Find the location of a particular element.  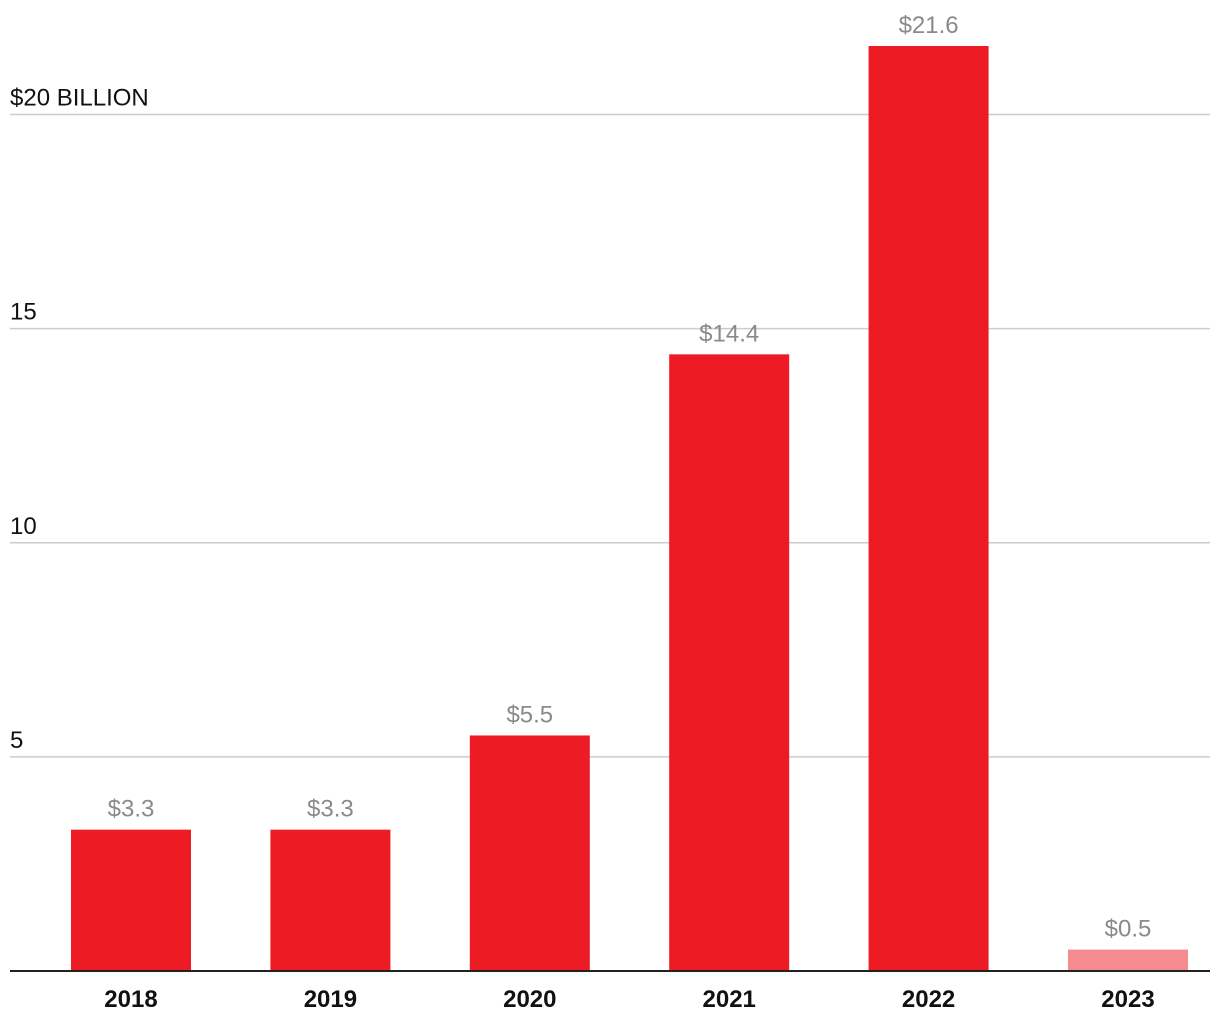

x-tick-label-2019: 2019 is located at coordinates (330, 999).